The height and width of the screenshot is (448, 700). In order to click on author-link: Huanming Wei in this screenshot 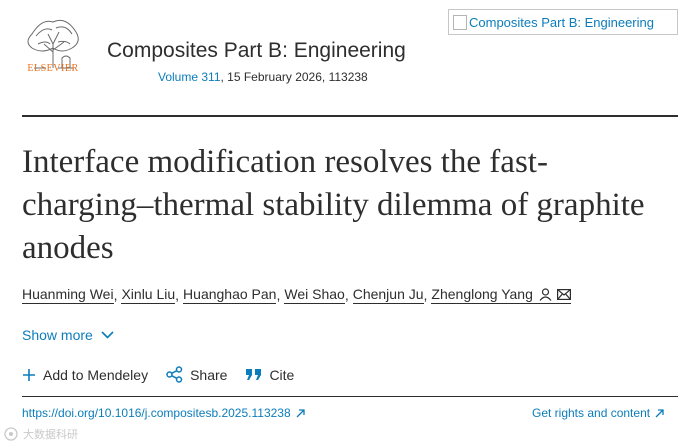, I will do `click(68, 295)`.